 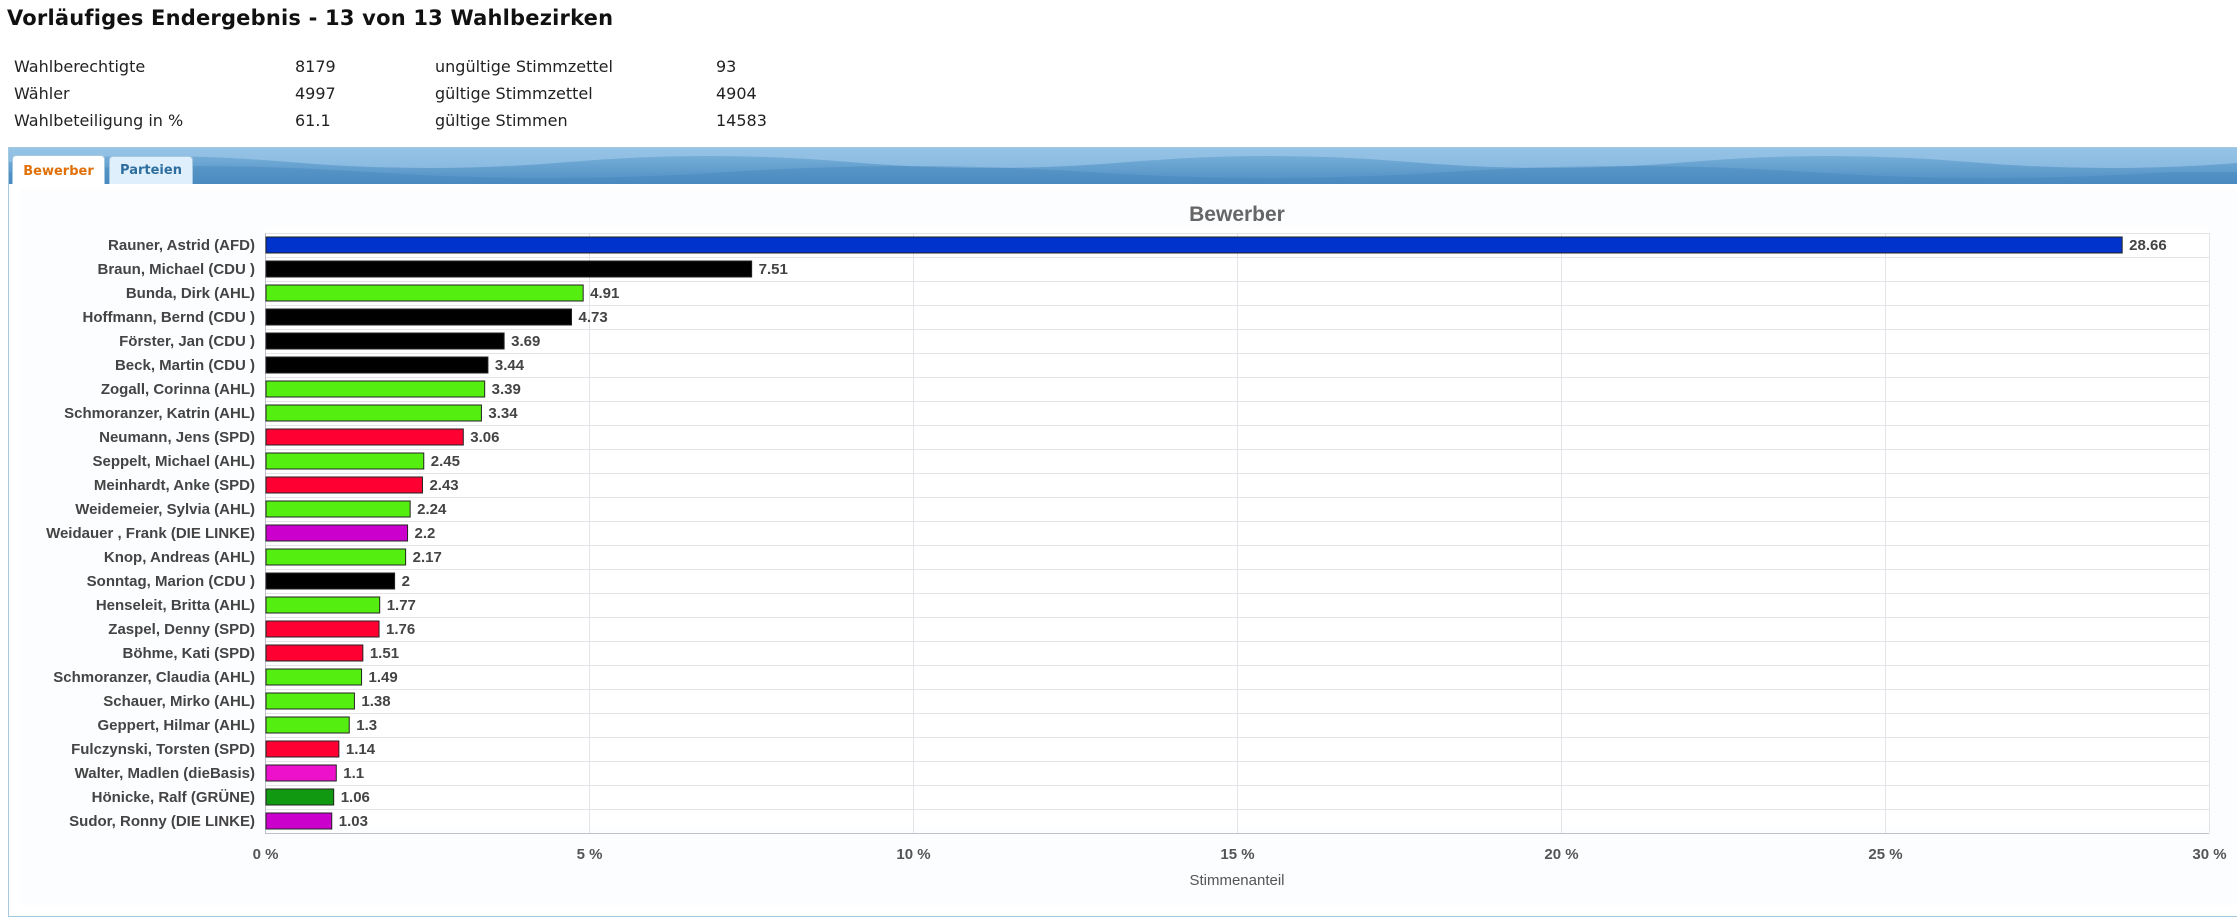 What do you see at coordinates (524, 66) in the screenshot?
I see `stat-label: ungültige Stimmzettel` at bounding box center [524, 66].